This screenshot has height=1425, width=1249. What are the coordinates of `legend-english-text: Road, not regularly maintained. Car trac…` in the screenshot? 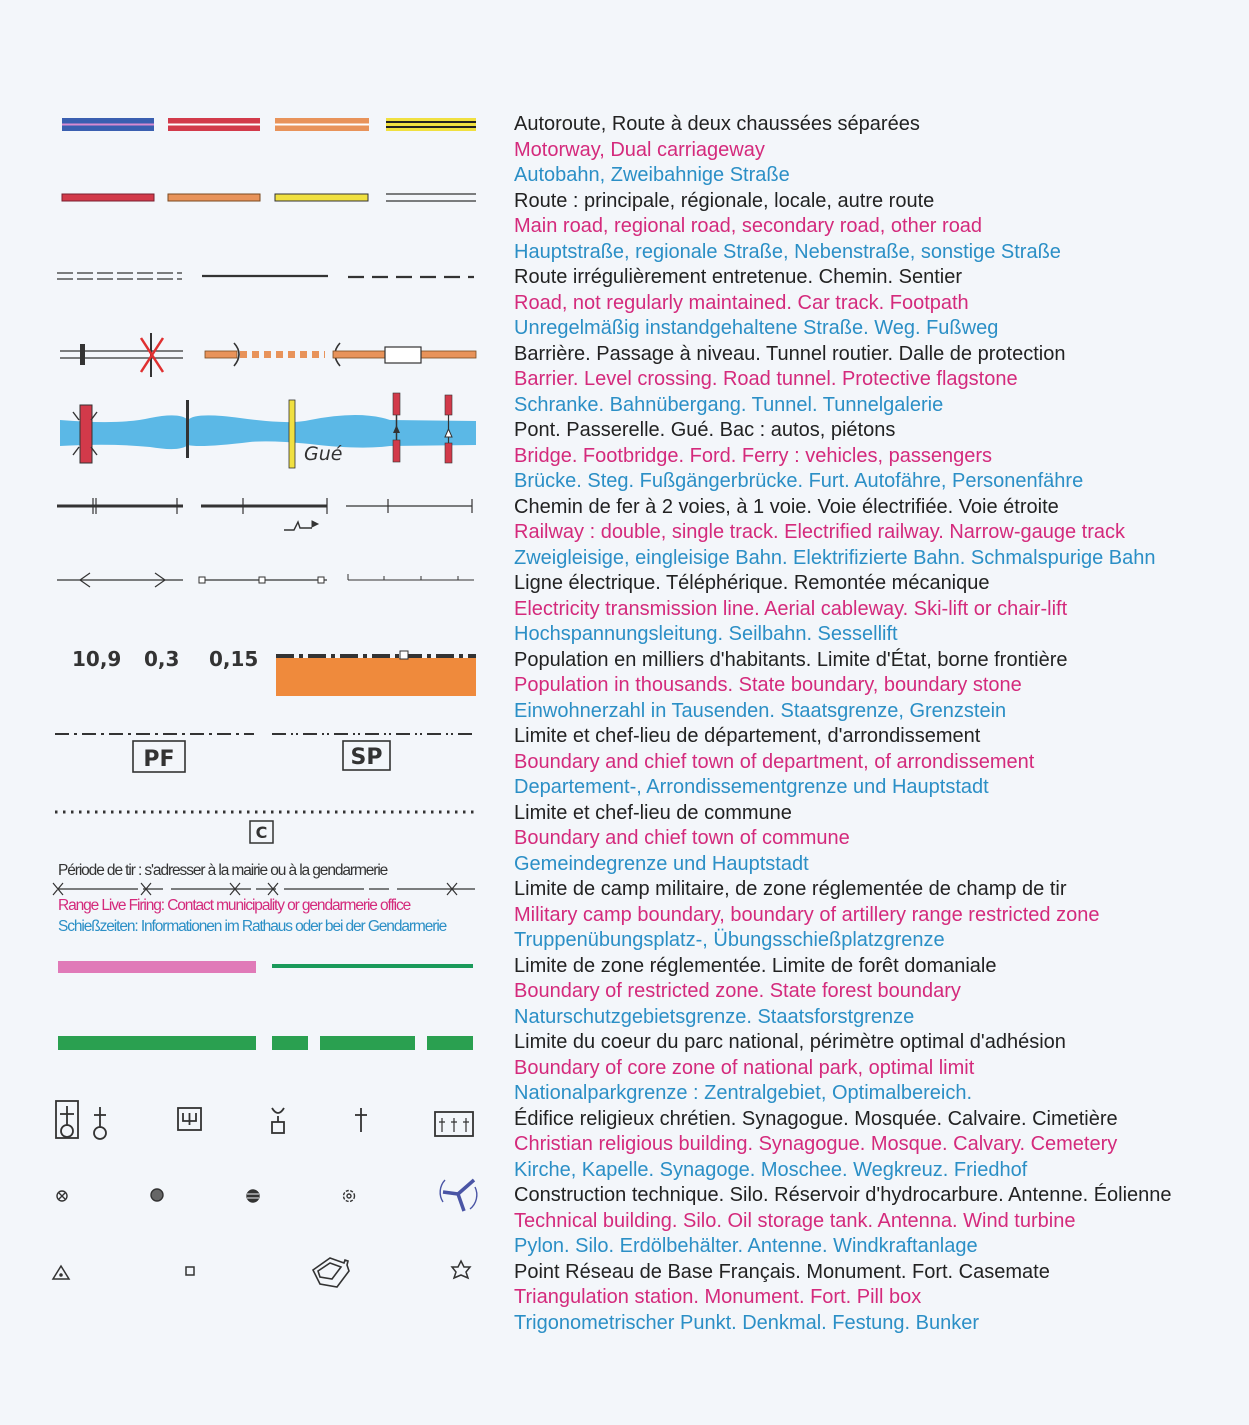 It's located at (741, 302).